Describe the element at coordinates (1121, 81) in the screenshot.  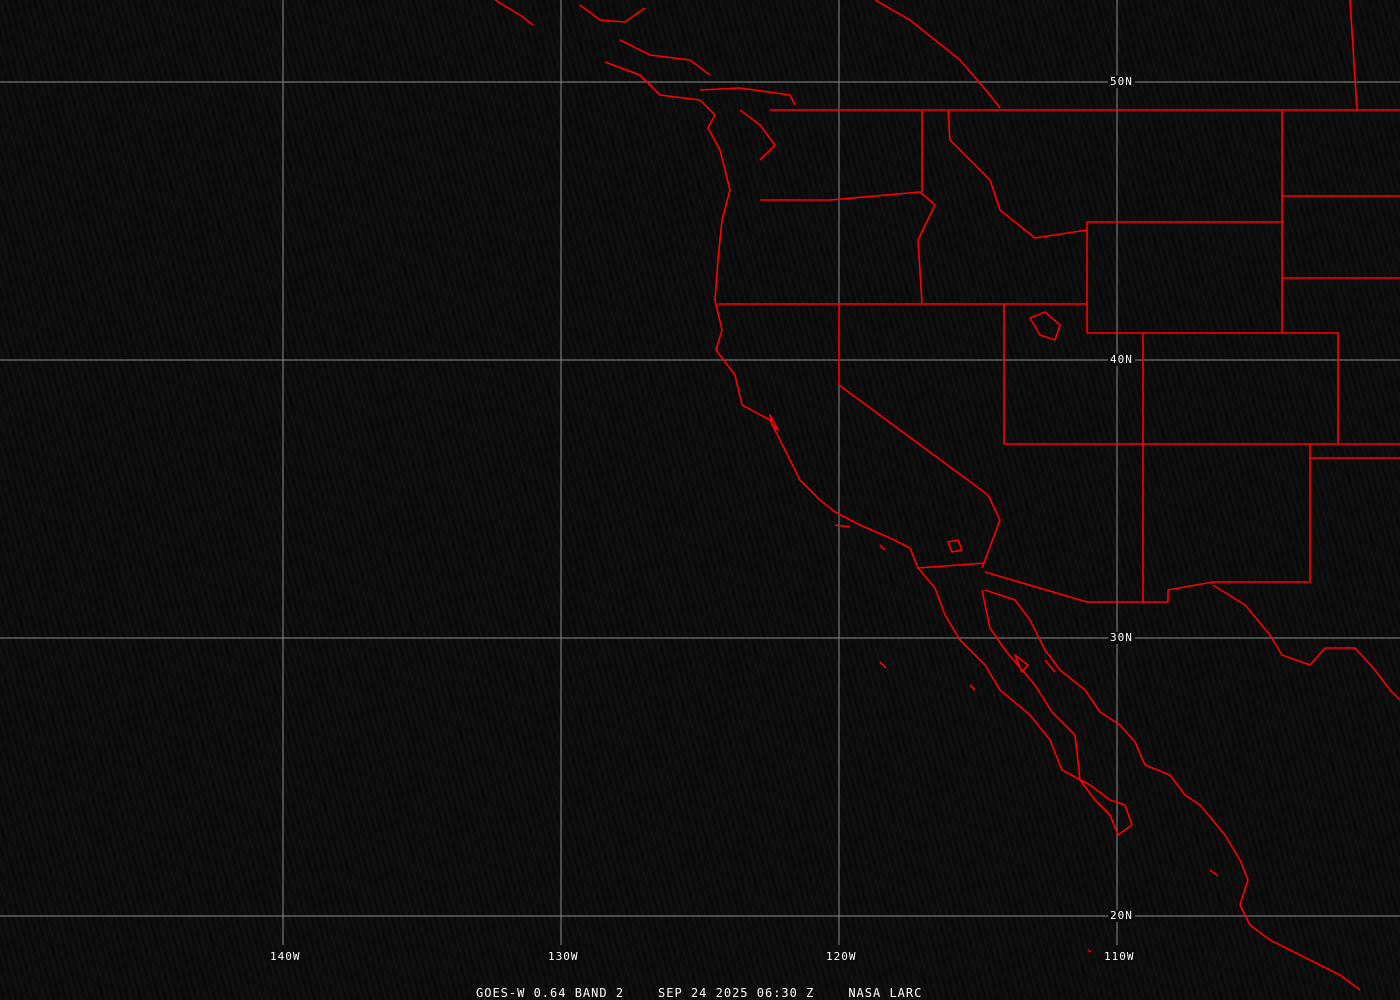
I see `lat-label-50n: 50N` at that location.